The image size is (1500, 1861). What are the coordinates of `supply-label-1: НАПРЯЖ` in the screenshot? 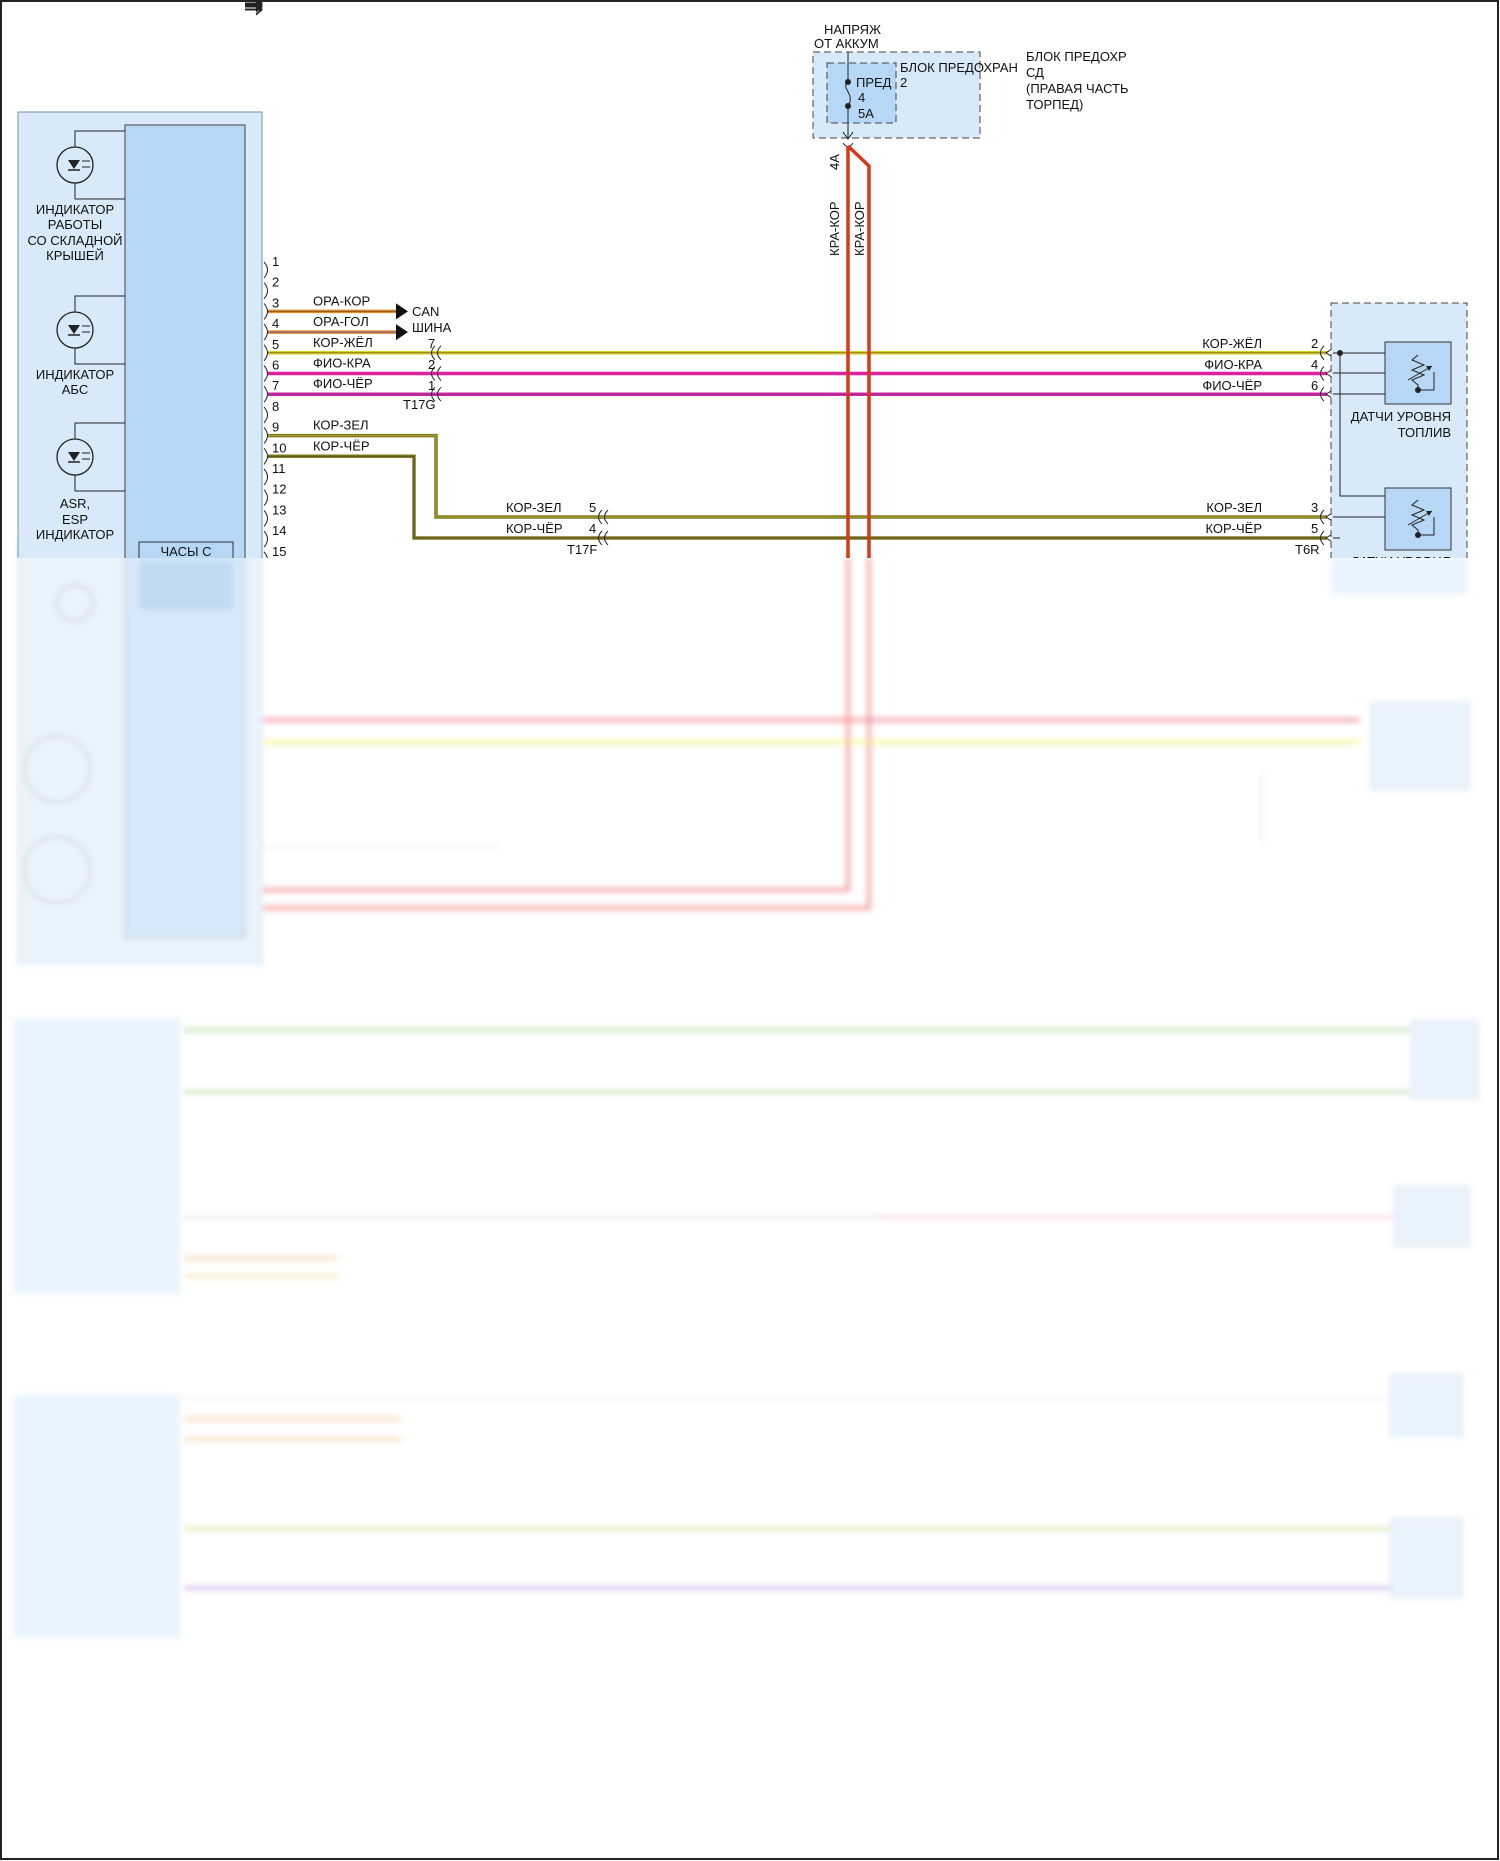 It's located at (852, 29).